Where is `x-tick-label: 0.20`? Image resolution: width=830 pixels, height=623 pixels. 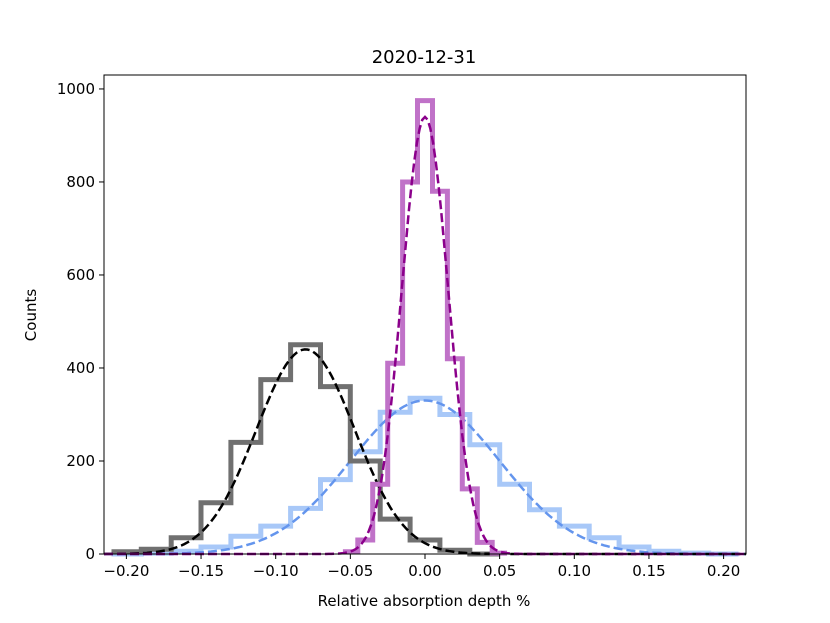 x-tick-label: 0.20 is located at coordinates (723, 571).